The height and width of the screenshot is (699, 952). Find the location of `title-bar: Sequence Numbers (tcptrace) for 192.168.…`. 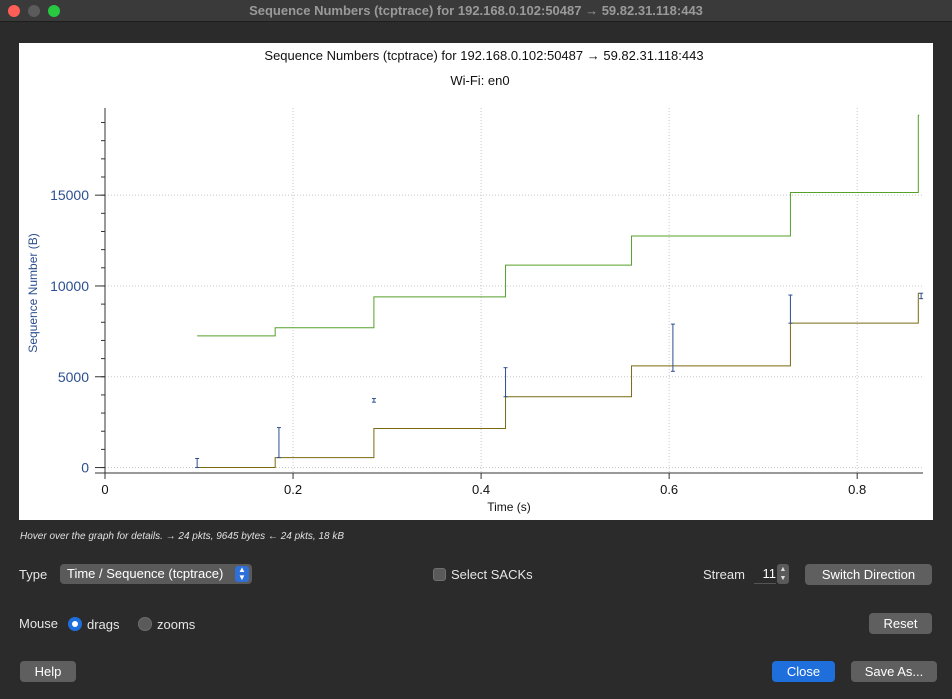

title-bar: Sequence Numbers (tcptrace) for 192.168.… is located at coordinates (476, 11).